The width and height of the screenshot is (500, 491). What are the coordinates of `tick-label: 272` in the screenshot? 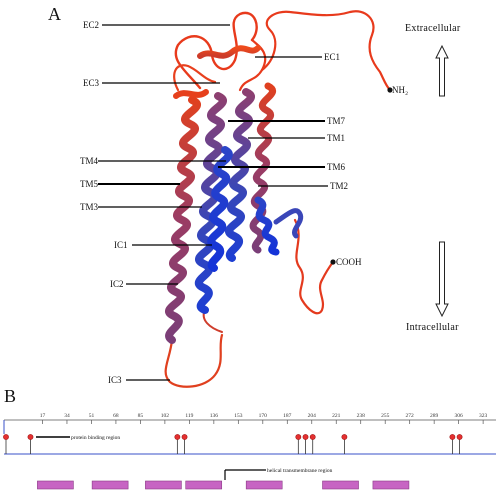 It's located at (410, 416).